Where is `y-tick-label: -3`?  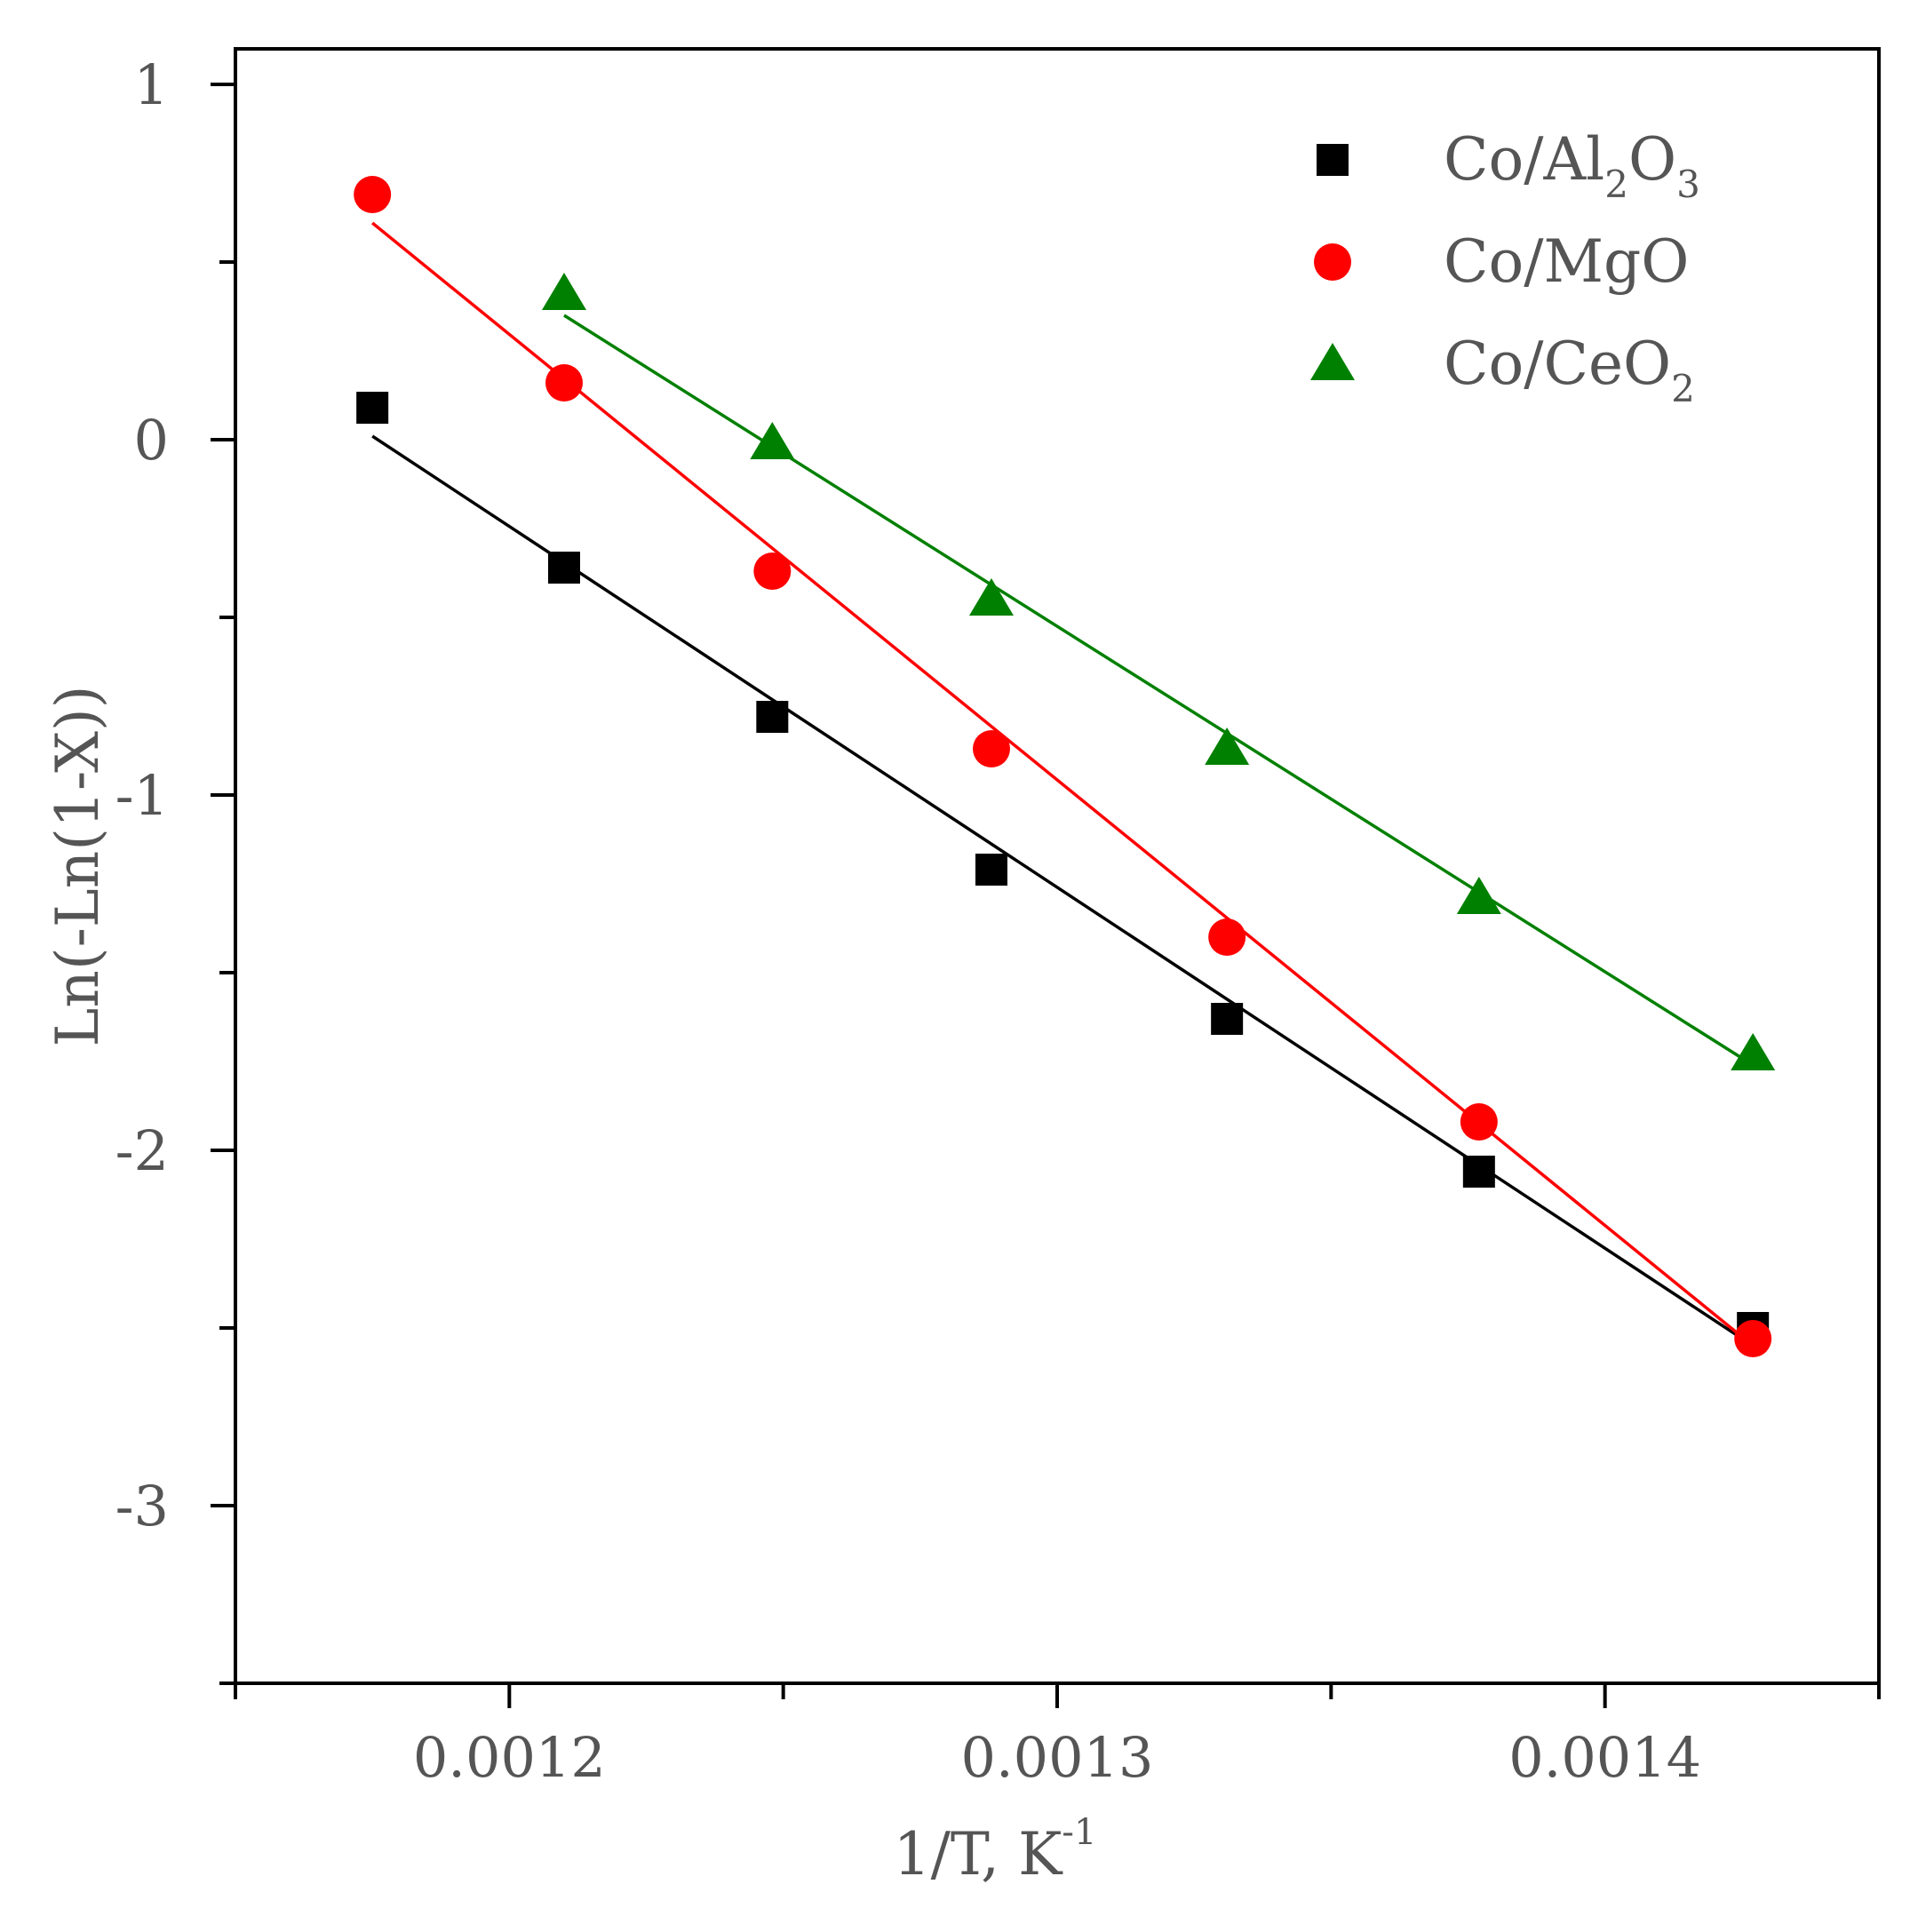
y-tick-label: -3 is located at coordinates (142, 1506).